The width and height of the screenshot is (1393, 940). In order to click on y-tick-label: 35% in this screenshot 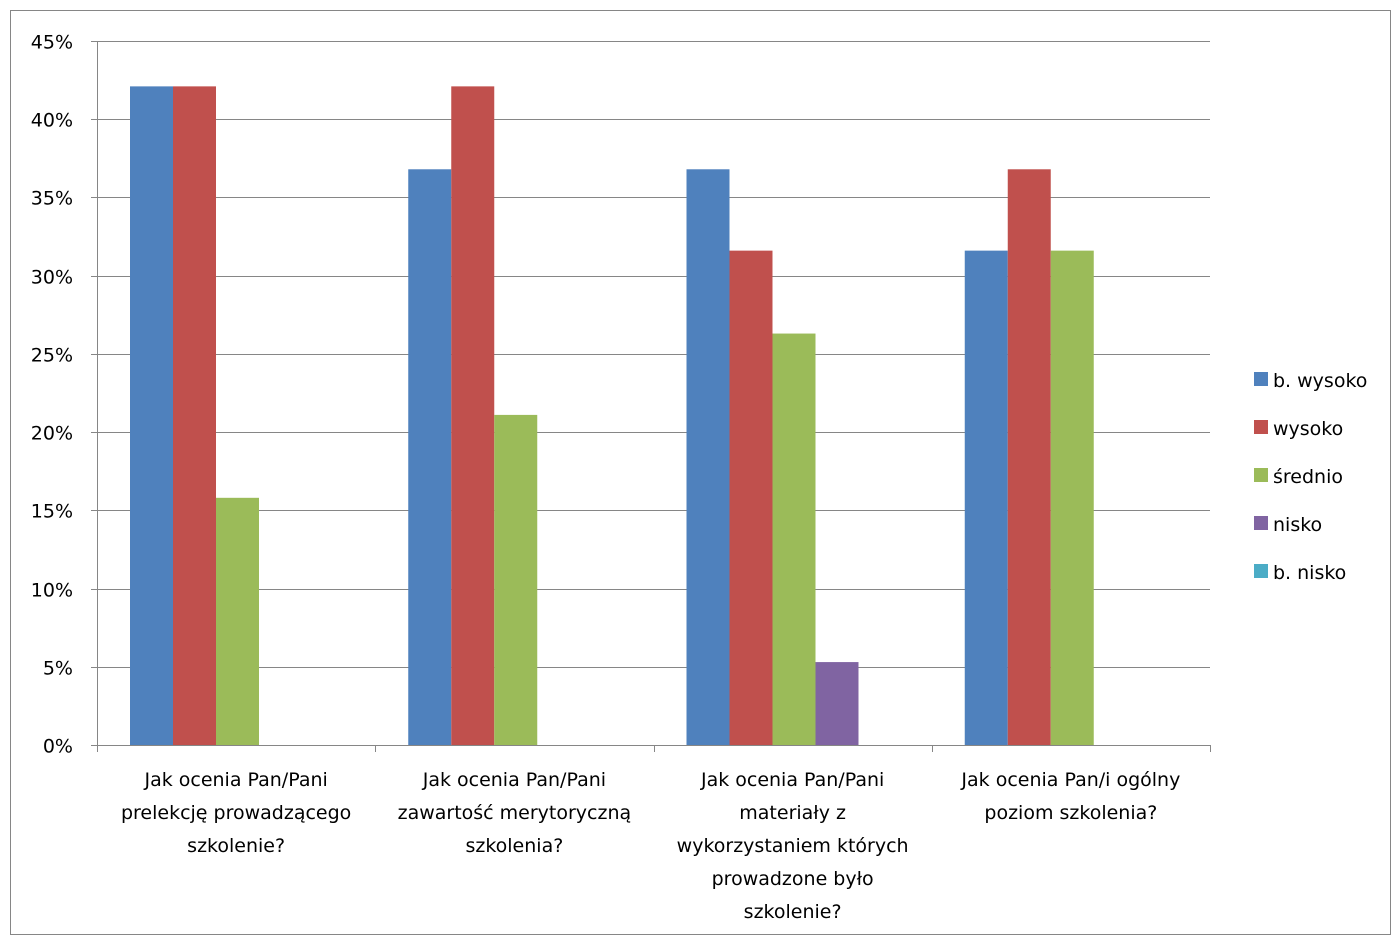, I will do `click(52, 199)`.